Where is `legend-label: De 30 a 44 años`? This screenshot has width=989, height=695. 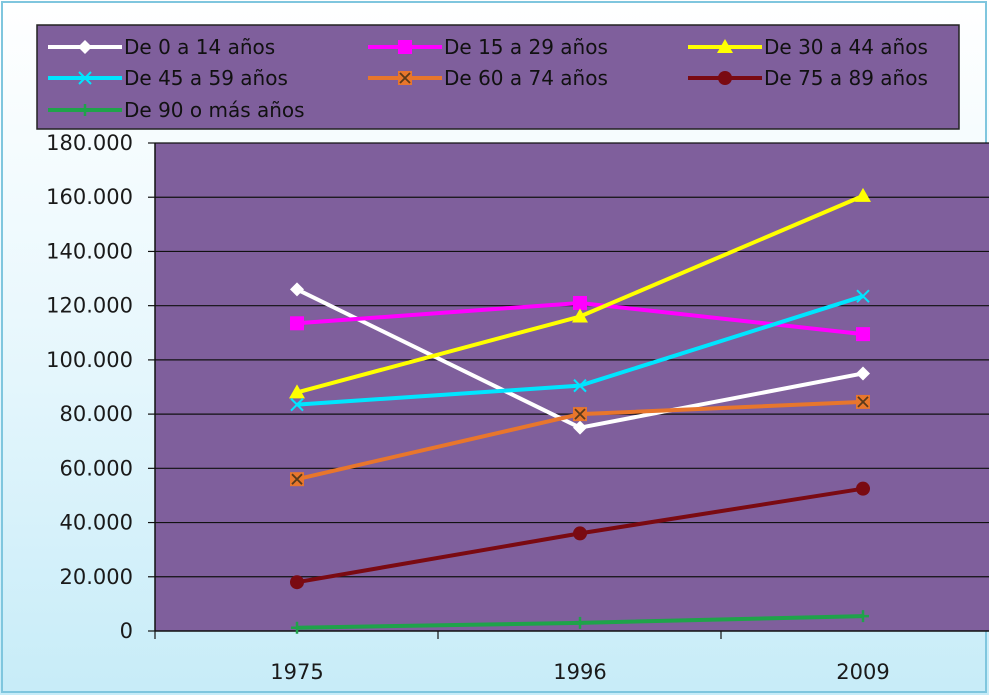
legend-label: De 30 a 44 años is located at coordinates (846, 47).